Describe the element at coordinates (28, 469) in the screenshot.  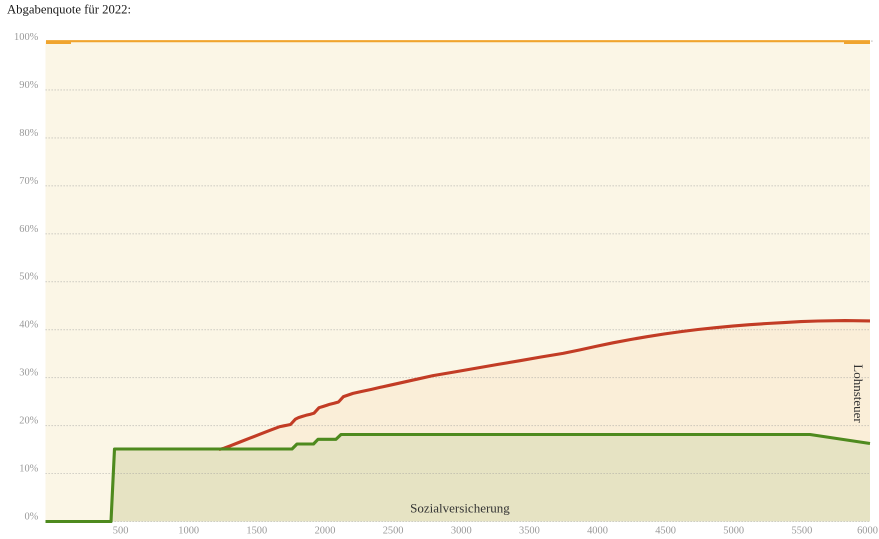
I see `svg-text: 10%` at that location.